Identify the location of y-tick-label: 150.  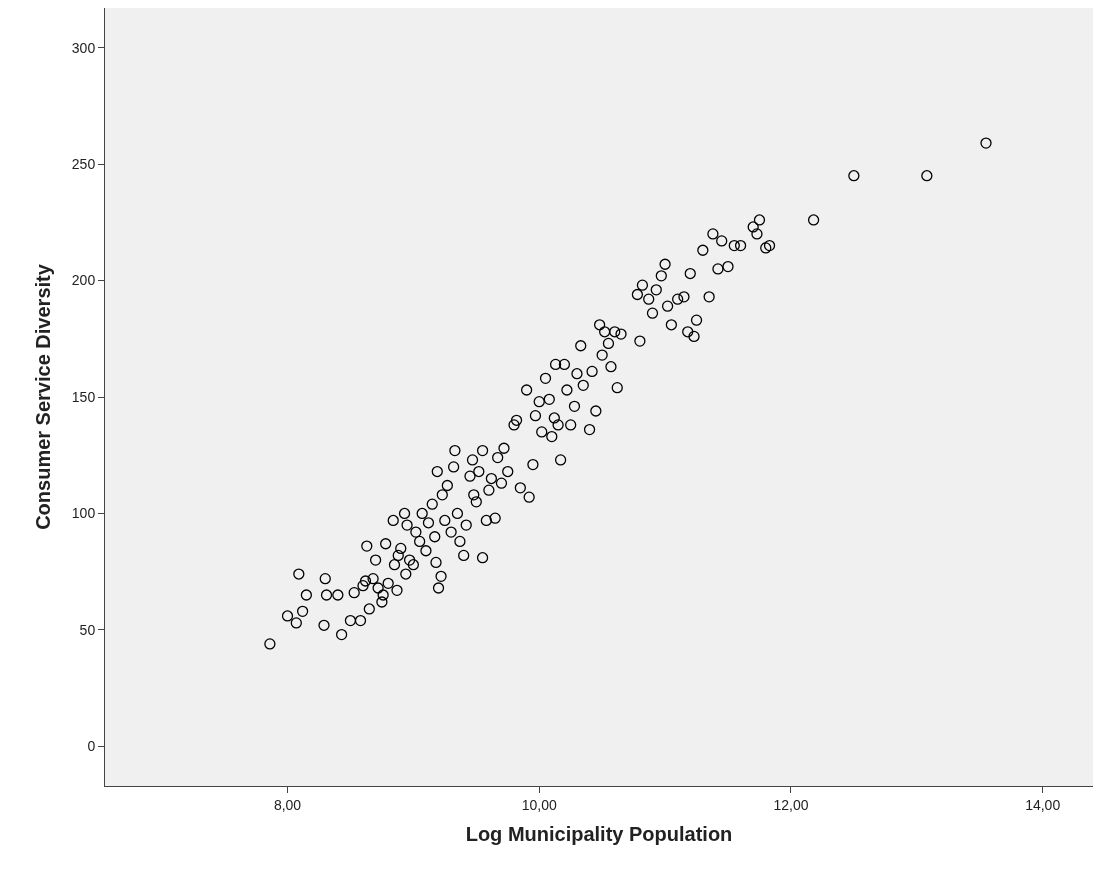
(83, 396).